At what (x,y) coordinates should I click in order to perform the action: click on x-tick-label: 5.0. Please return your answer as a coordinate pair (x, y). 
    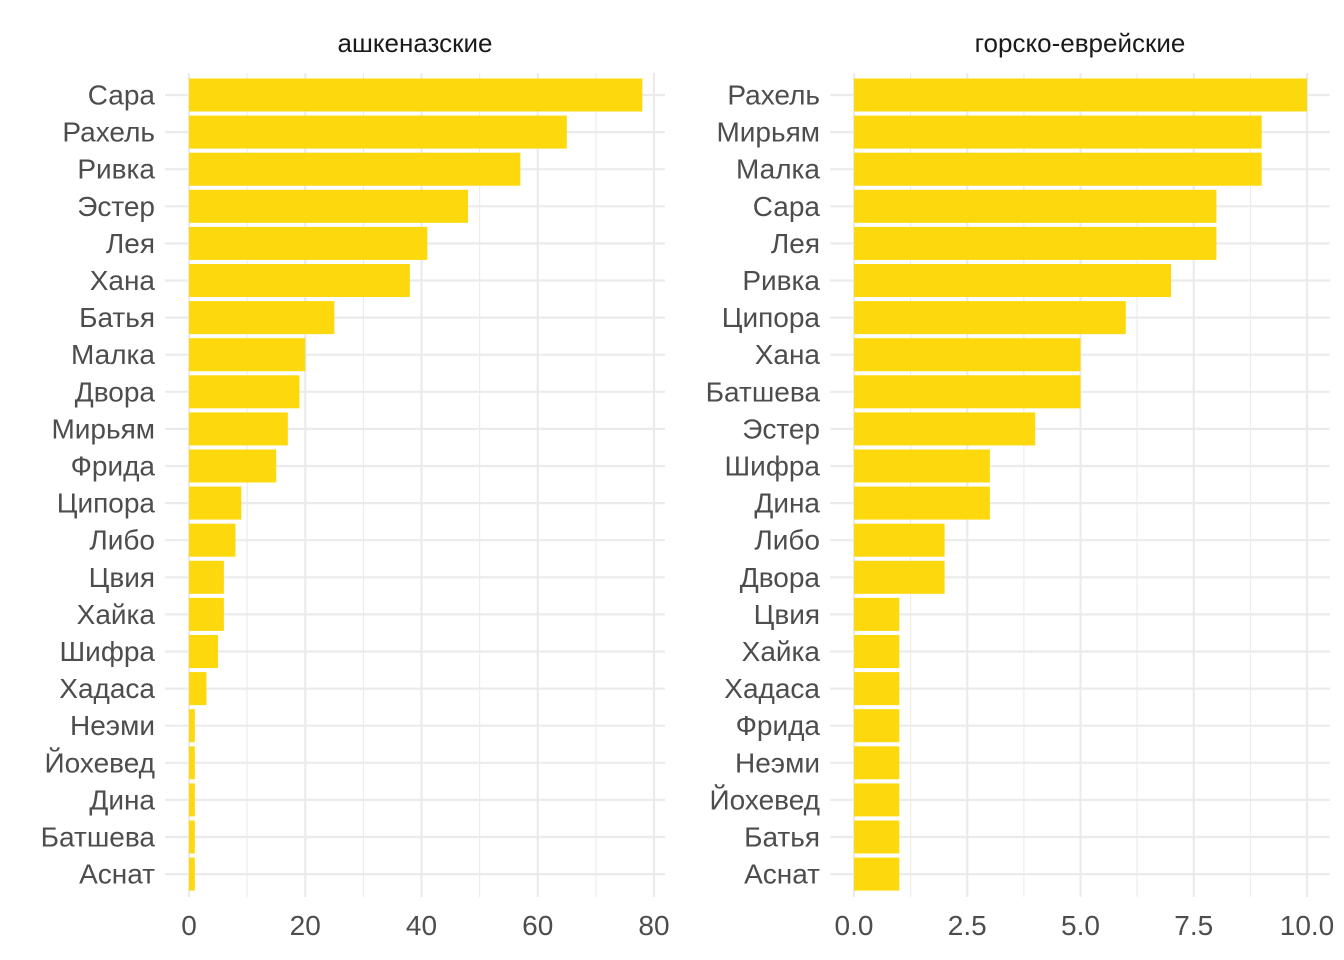
    Looking at the image, I should click on (1080, 925).